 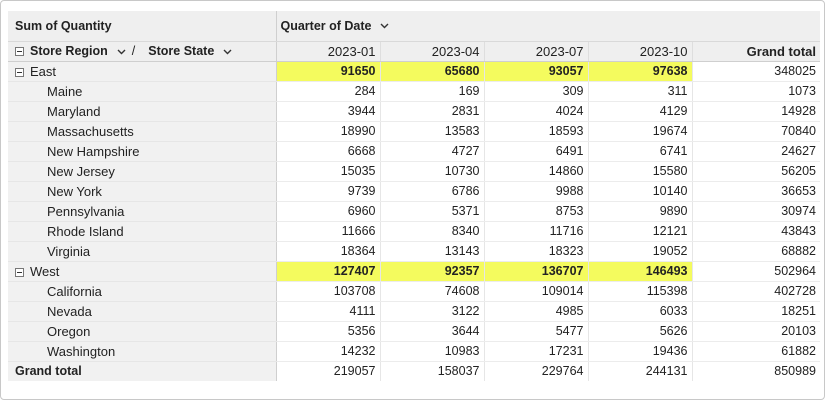 What do you see at coordinates (536, 271) in the screenshot?
I see `value-cell: 136707` at bounding box center [536, 271].